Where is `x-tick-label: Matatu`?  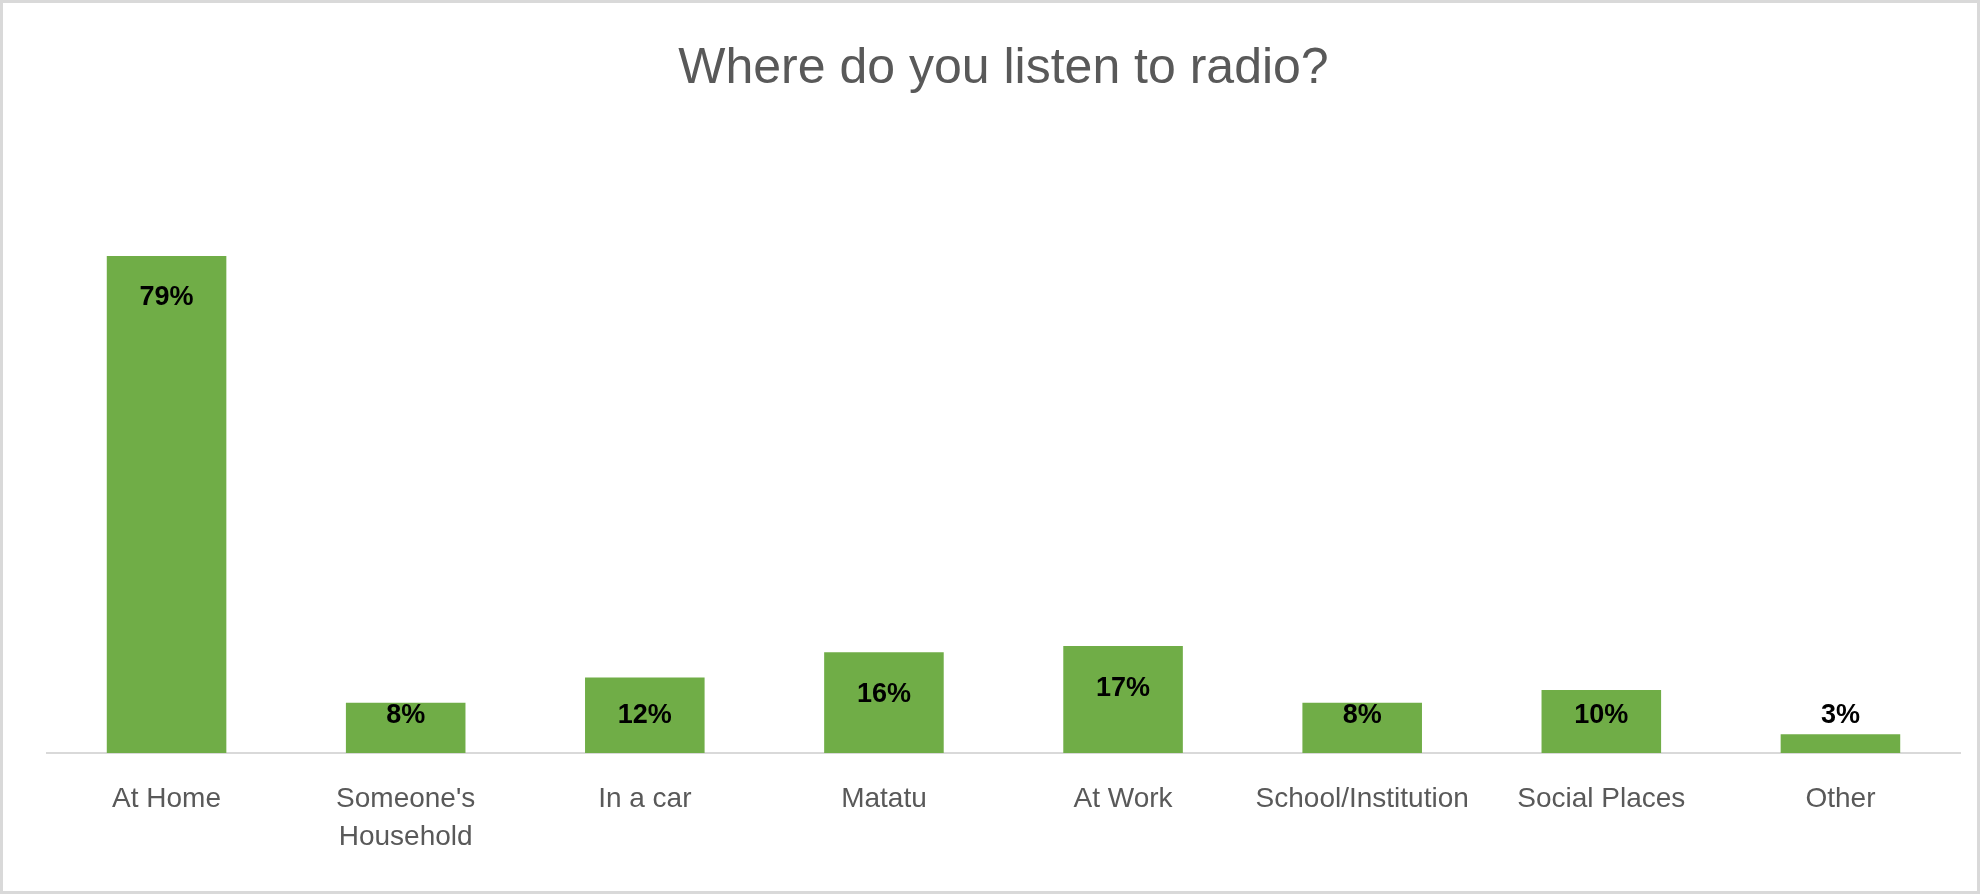
x-tick-label: Matatu is located at coordinates (884, 797).